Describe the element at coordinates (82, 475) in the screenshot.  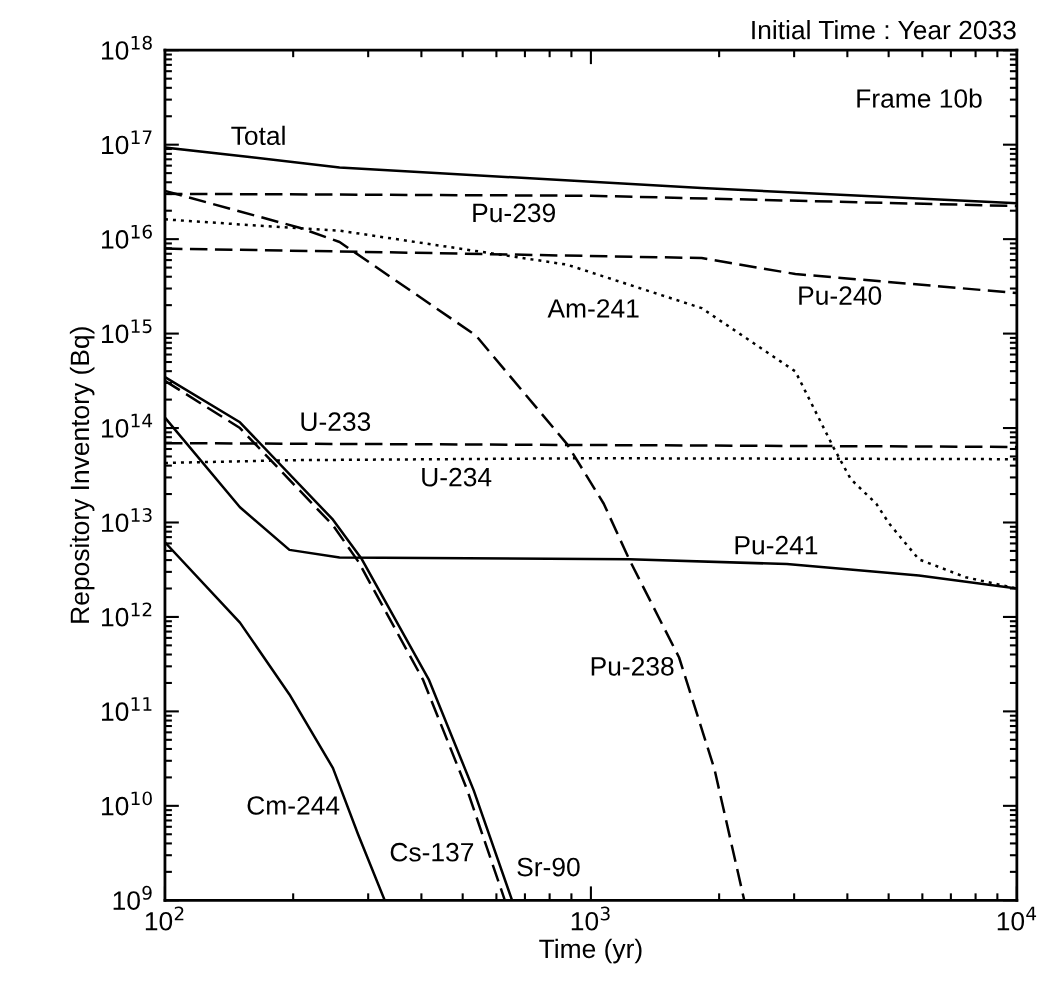
I see `y-axis-title: Repository Inventory (Bq)` at that location.